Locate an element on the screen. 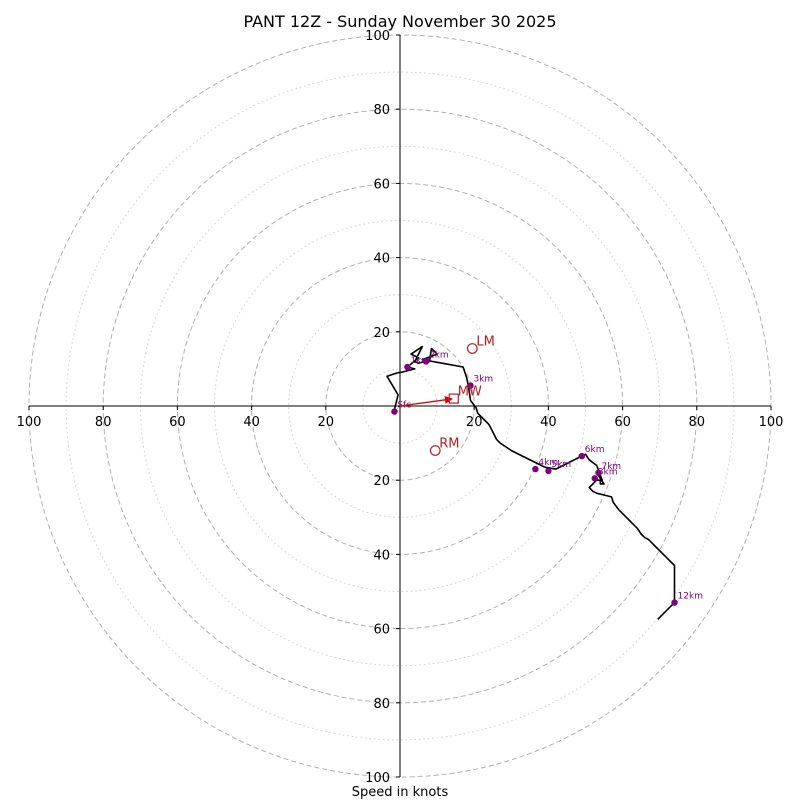  overlay-layer: LM RM MW is located at coordinates (447, 395).